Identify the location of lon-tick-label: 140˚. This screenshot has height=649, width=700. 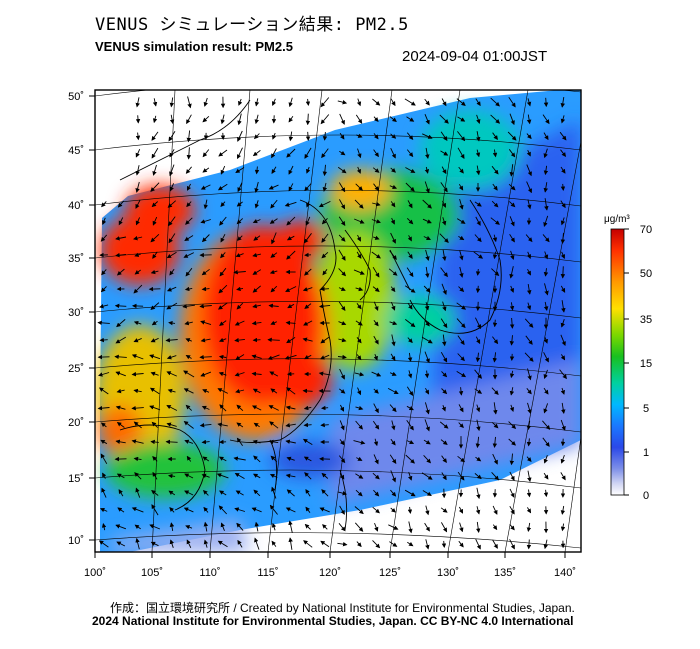
(565, 573).